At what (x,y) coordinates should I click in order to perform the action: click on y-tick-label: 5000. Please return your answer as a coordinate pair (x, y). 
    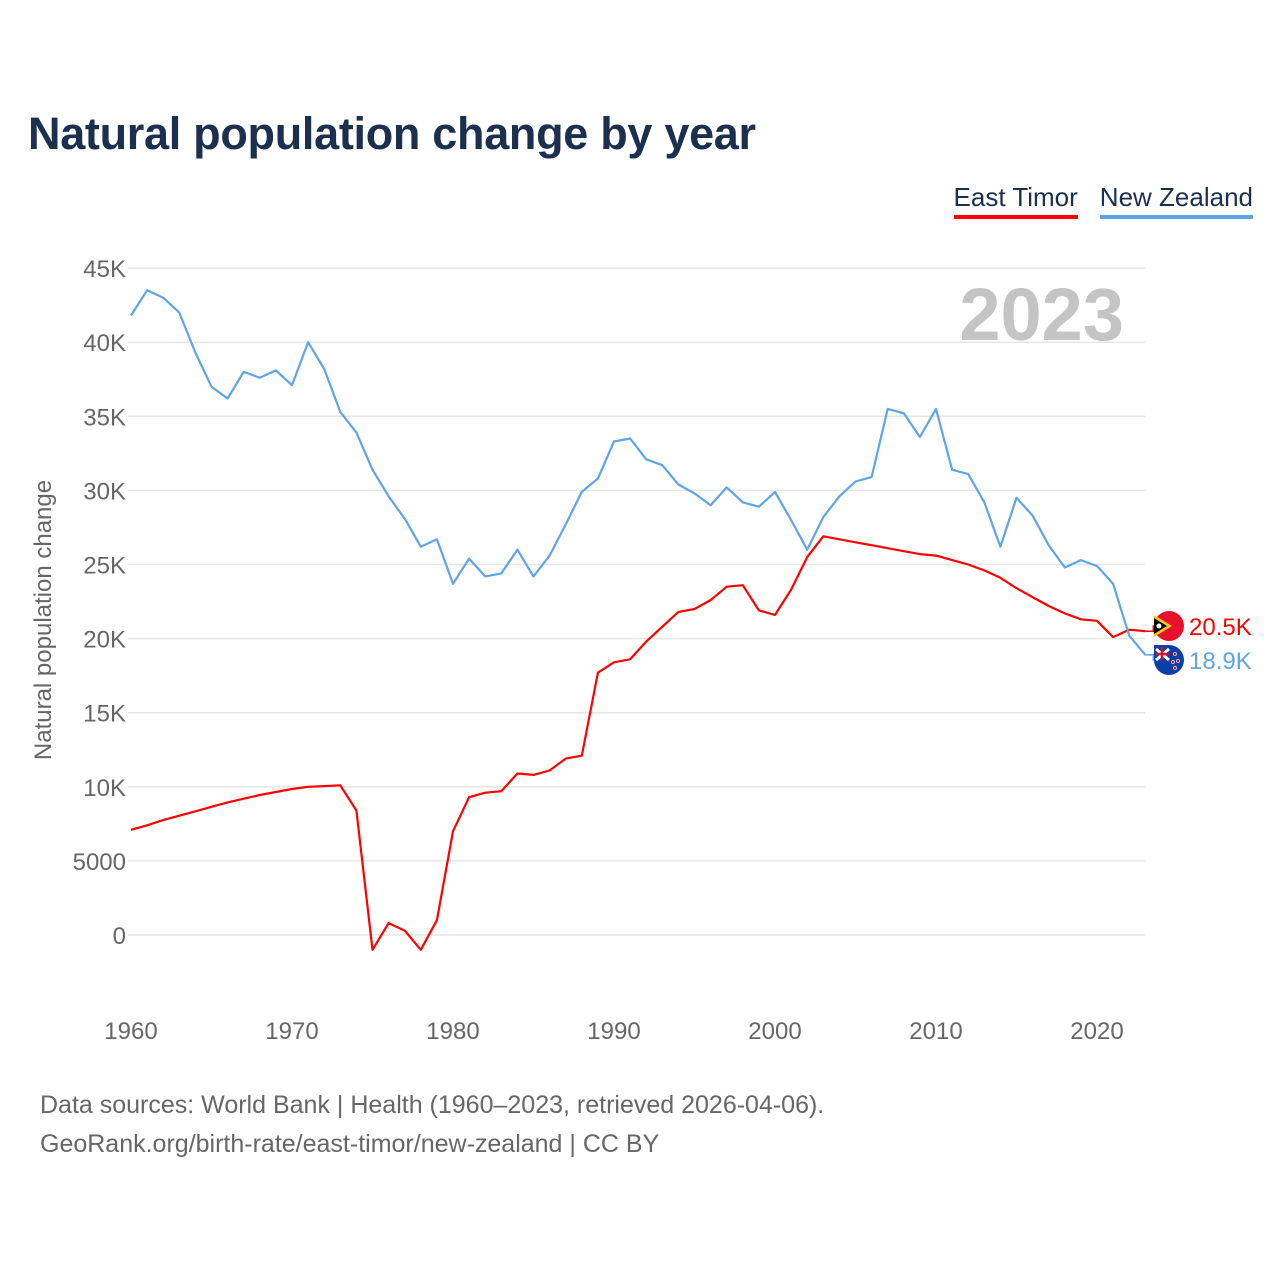
    Looking at the image, I should click on (99, 862).